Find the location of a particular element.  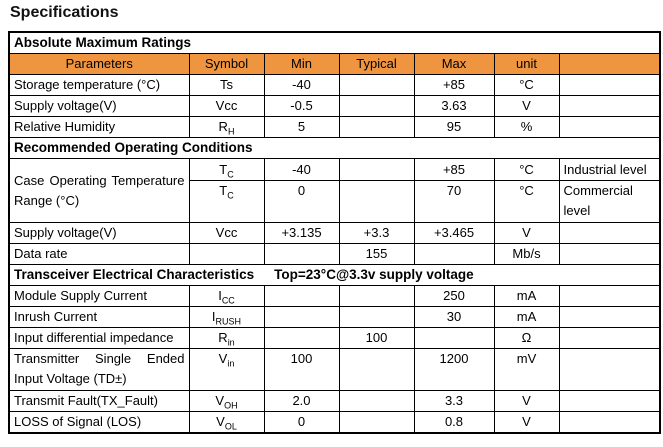

table-row: Input differential impedance Rin 100 Ω is located at coordinates (334, 338).